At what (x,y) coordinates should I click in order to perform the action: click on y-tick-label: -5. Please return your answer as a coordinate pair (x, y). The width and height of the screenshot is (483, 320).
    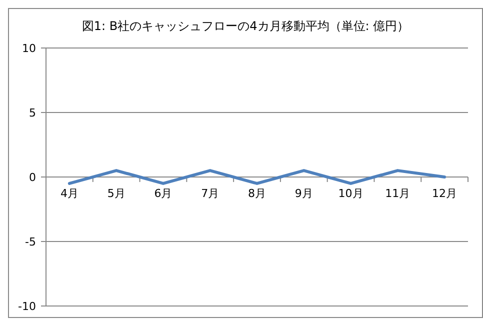
    Looking at the image, I should click on (30, 241).